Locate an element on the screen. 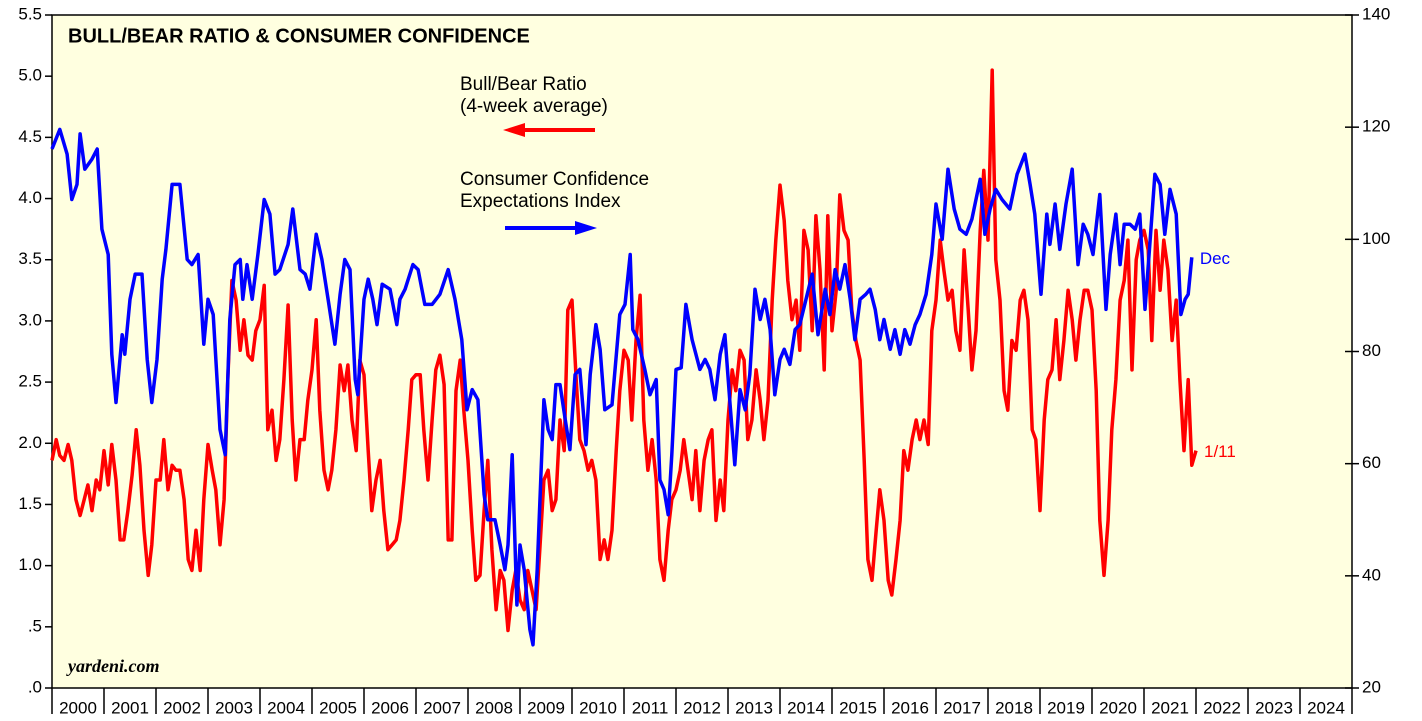 Image resolution: width=1422 pixels, height=721 pixels. x-tick-label: 2009 is located at coordinates (546, 707).